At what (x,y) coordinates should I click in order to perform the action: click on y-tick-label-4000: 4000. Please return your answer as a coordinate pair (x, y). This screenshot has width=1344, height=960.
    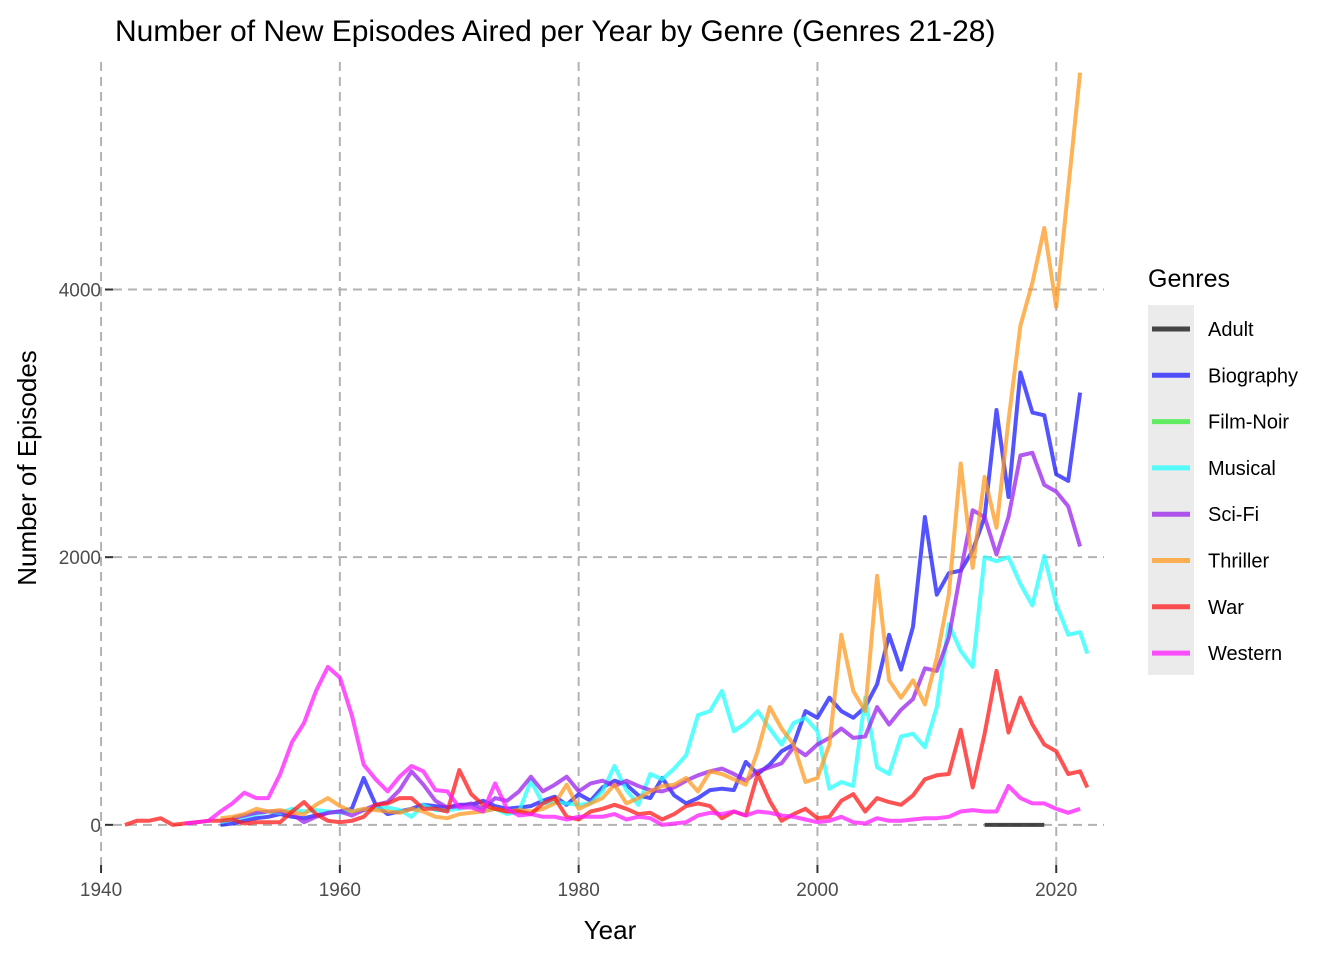
    Looking at the image, I should click on (80, 291).